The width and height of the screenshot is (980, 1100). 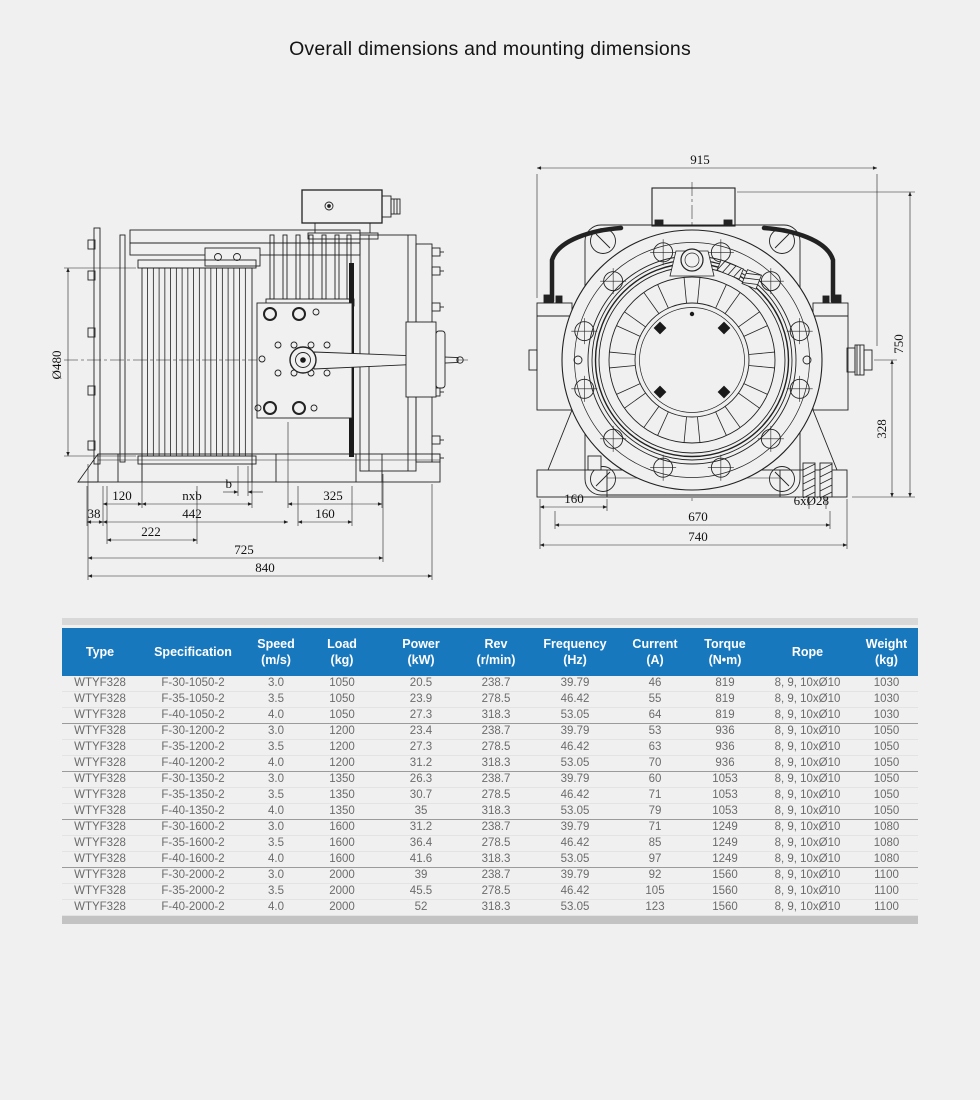 I want to click on table-cell: 1560, so click(x=725, y=875).